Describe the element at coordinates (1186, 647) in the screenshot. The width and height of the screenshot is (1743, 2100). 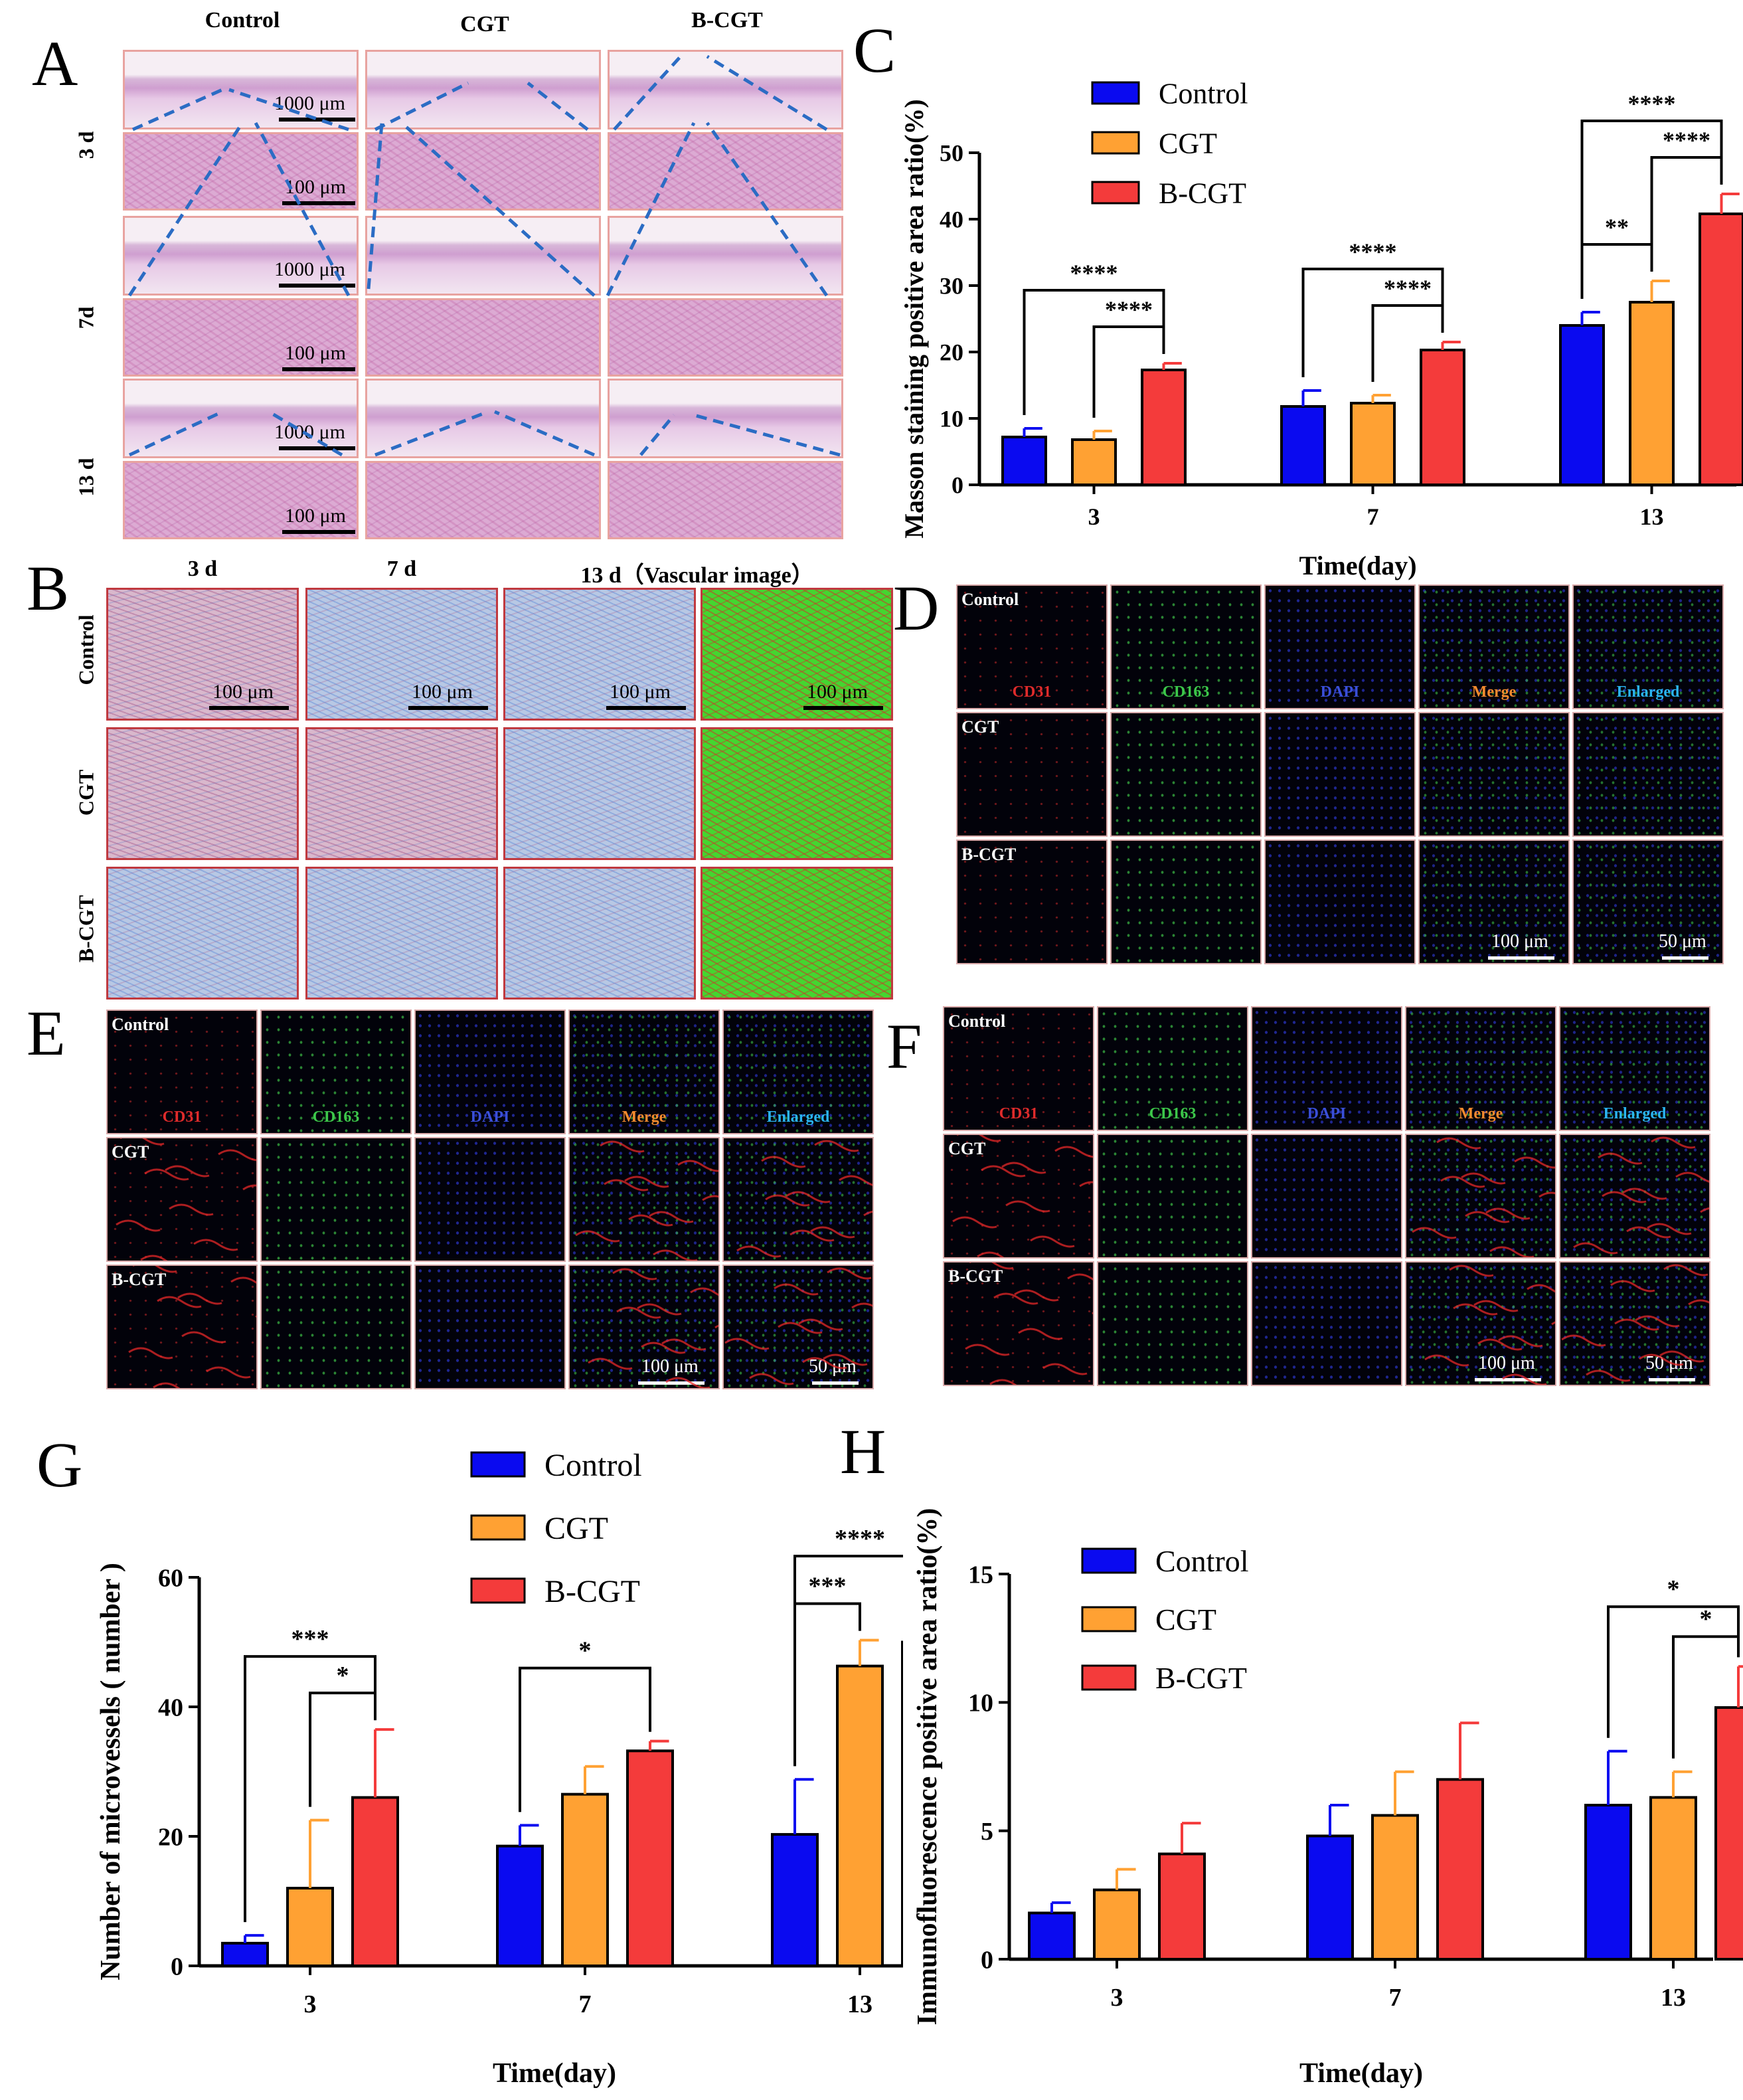
I see `fluorescence-image: CD163` at that location.